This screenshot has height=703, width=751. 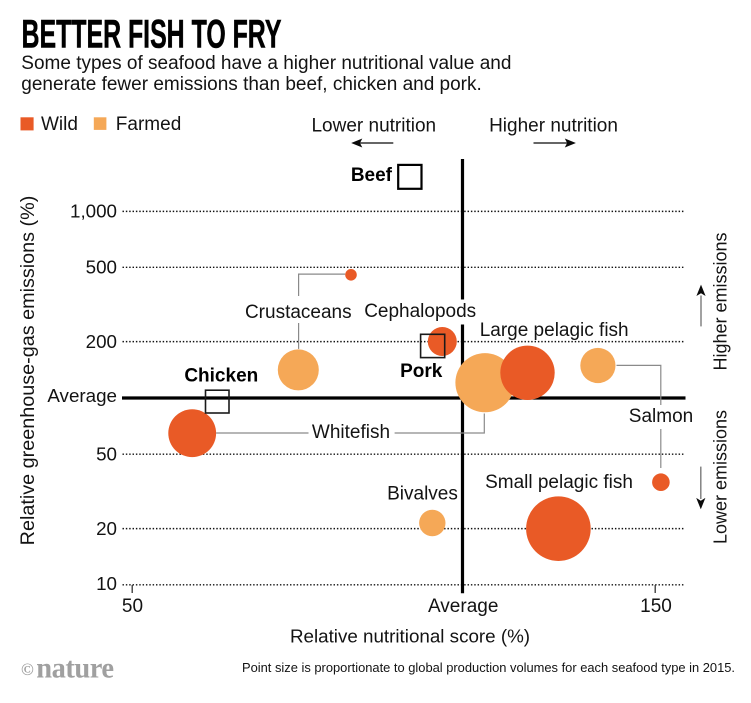 What do you see at coordinates (101, 341) in the screenshot?
I see `svg-text: 200` at bounding box center [101, 341].